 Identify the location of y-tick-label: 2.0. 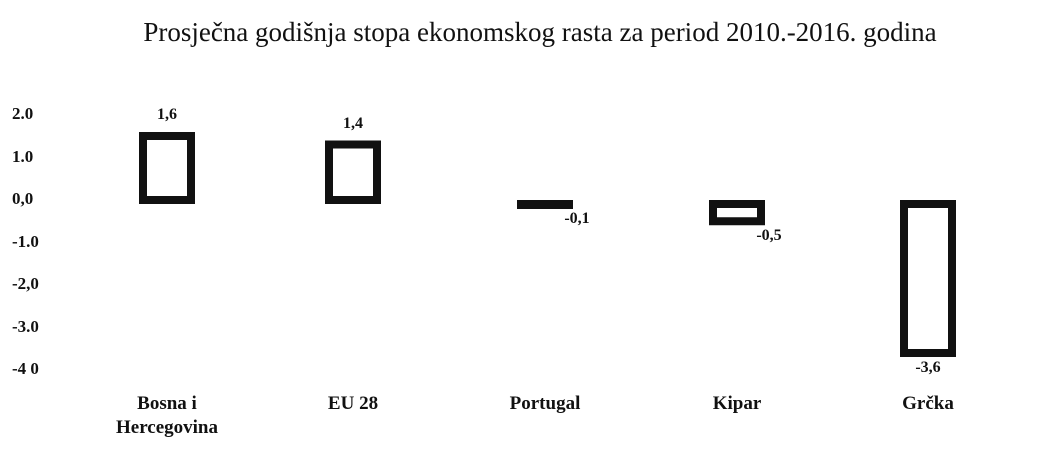
(23, 113).